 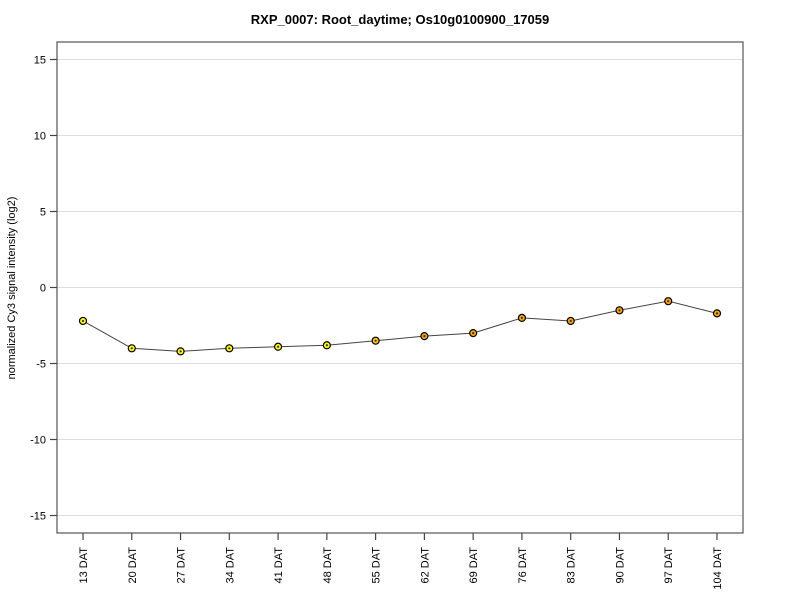 I want to click on y-tick-label: 5, so click(x=43, y=212).